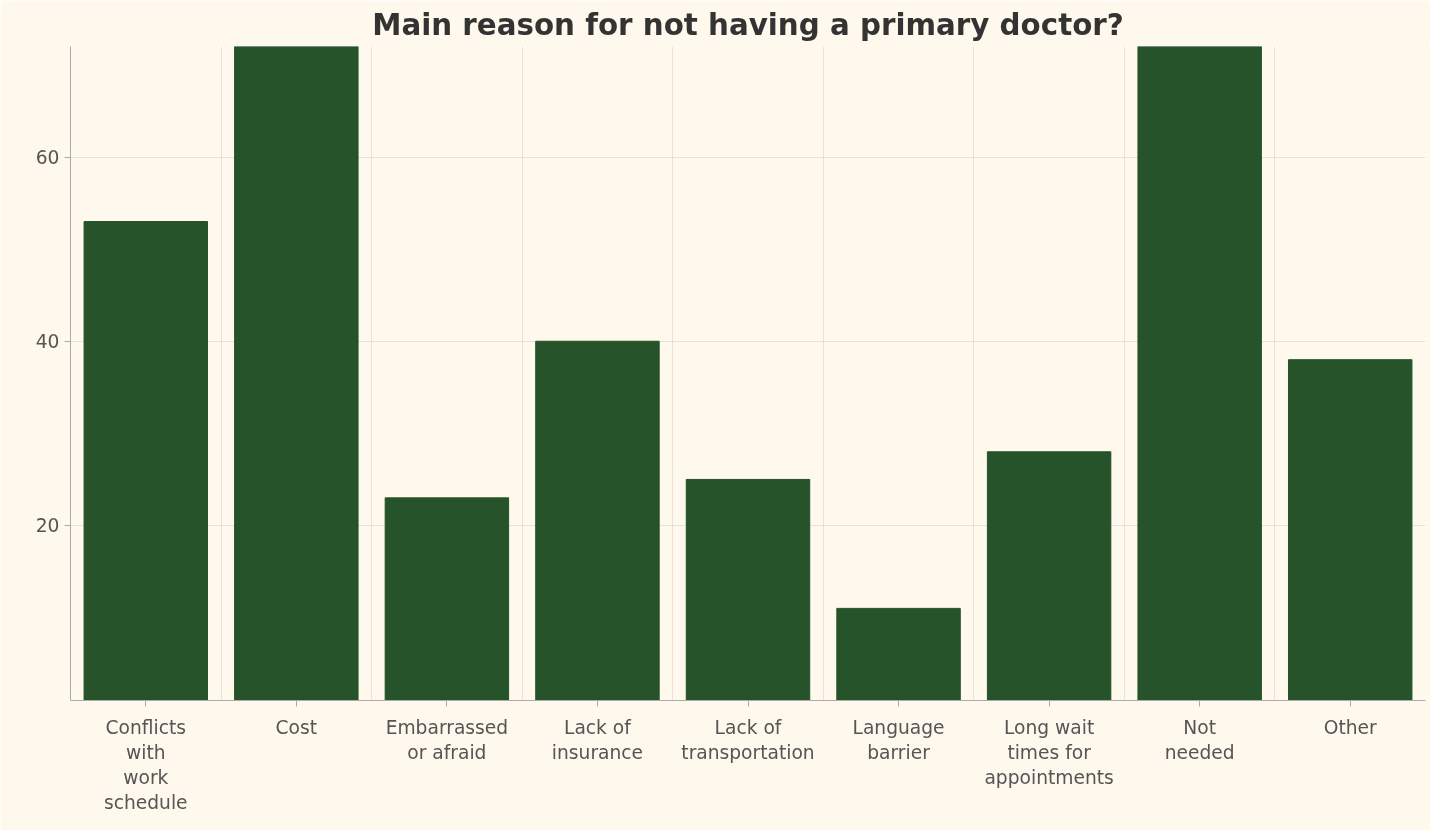  Describe the element at coordinates (748, 24) in the screenshot. I see `chart-title: Main reason for not having a primary doctor?` at that location.